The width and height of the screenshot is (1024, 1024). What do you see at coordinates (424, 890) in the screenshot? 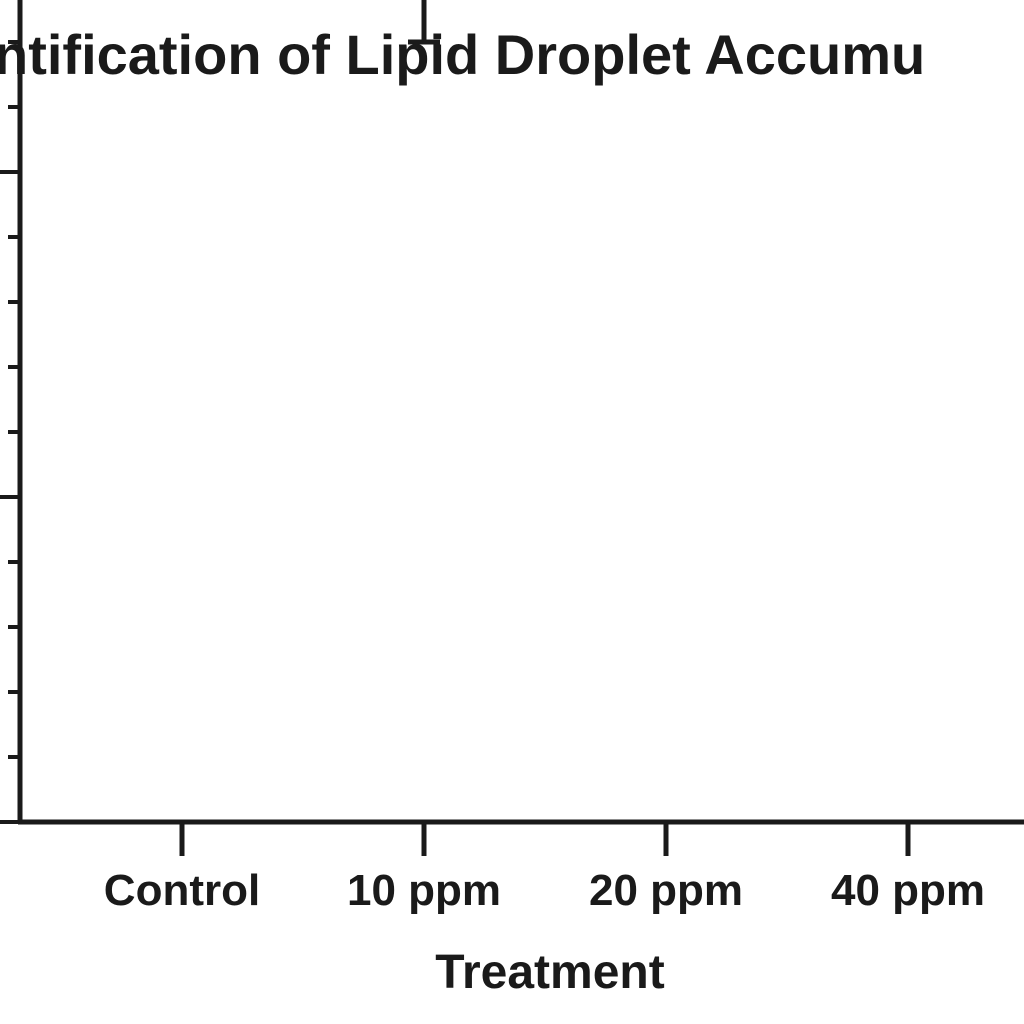
I see `x-tick-label: 10 ppm` at bounding box center [424, 890].